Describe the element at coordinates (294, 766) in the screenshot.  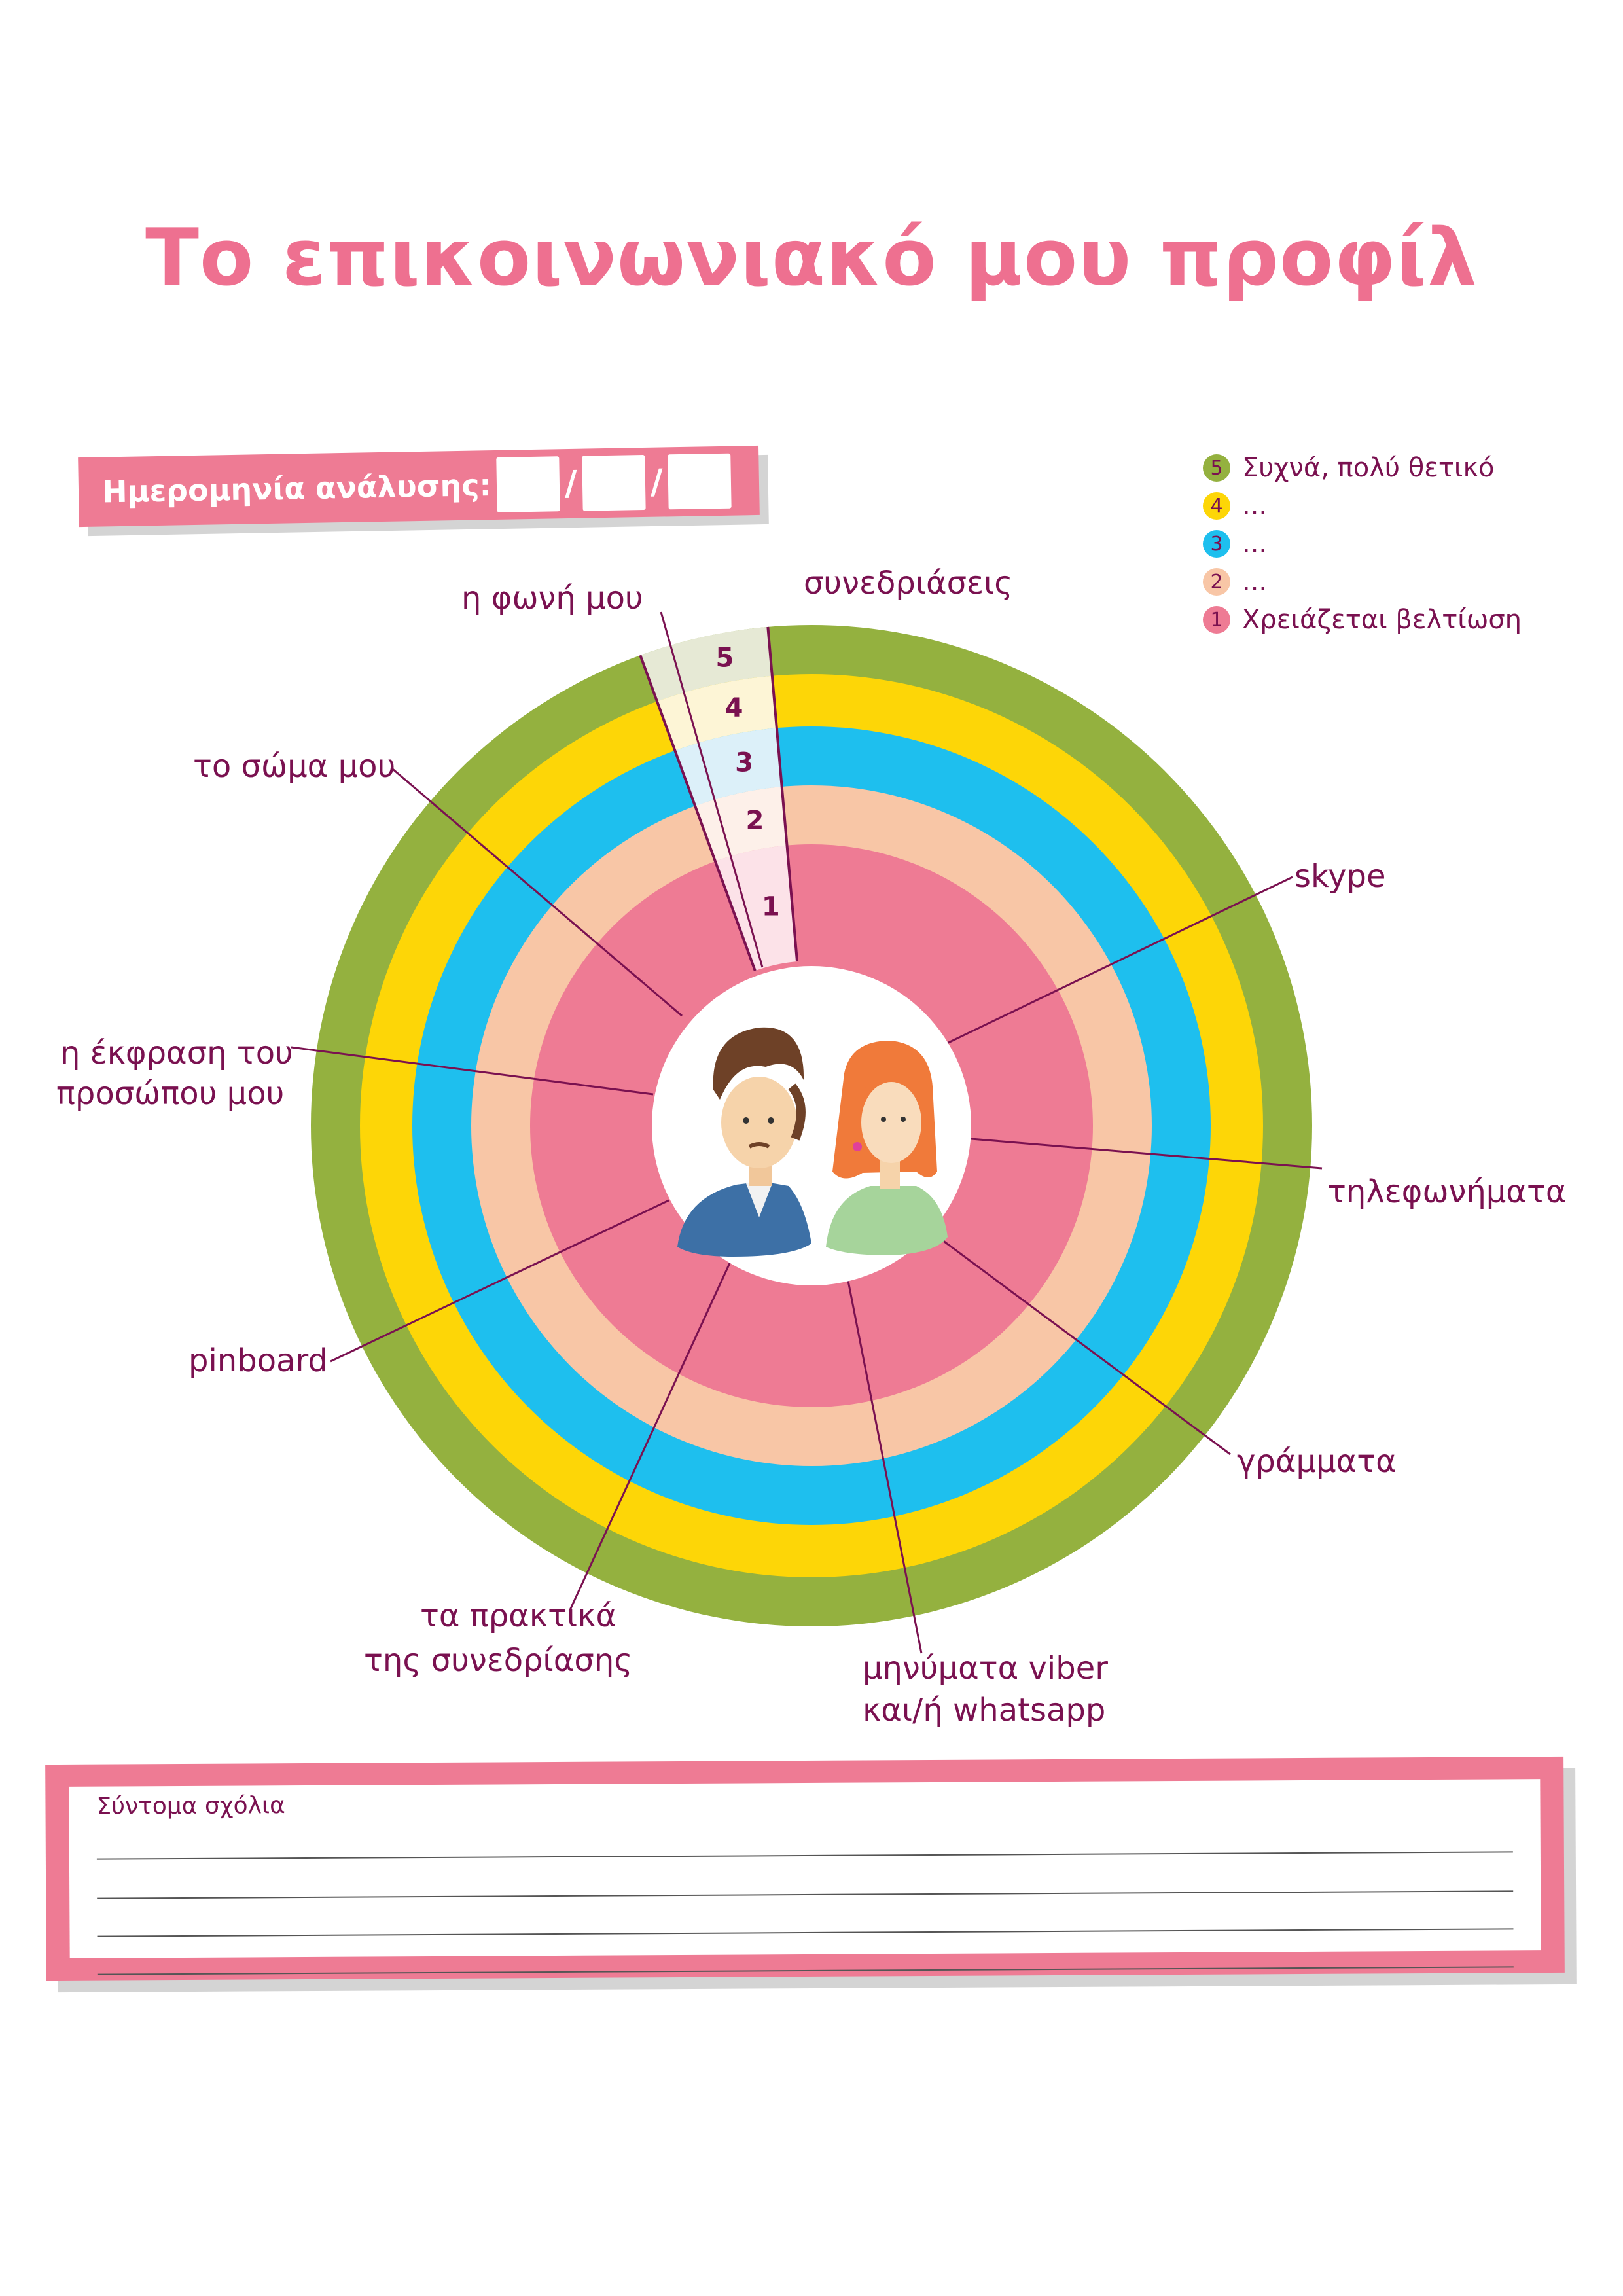
I see `label-body: το σώμα μου` at that location.